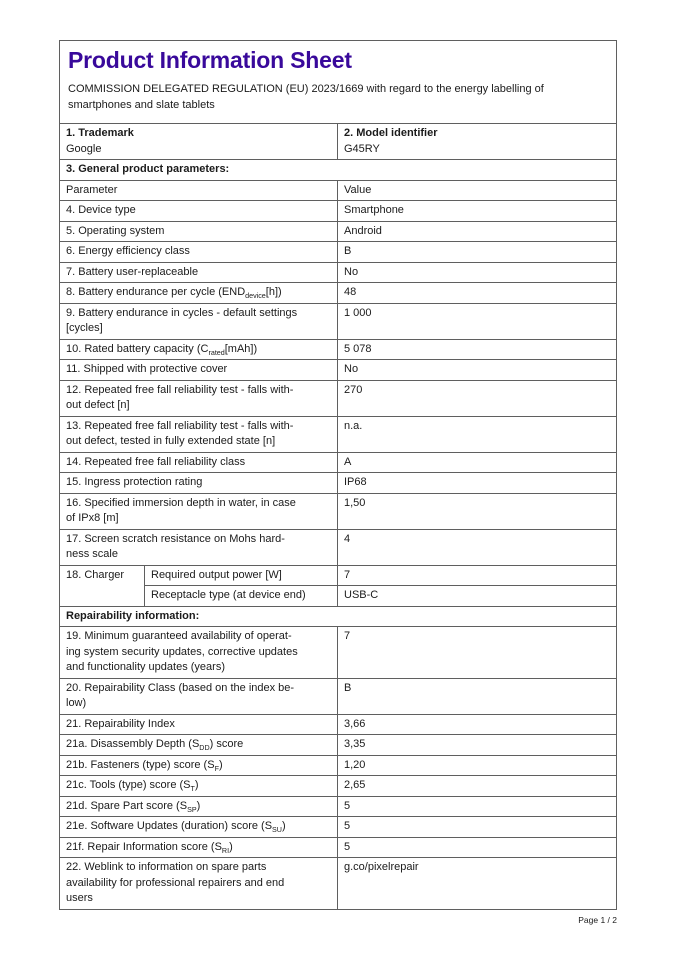 The height and width of the screenshot is (960, 678). I want to click on table-row: 15. Ingress protection rating IP68, so click(338, 483).